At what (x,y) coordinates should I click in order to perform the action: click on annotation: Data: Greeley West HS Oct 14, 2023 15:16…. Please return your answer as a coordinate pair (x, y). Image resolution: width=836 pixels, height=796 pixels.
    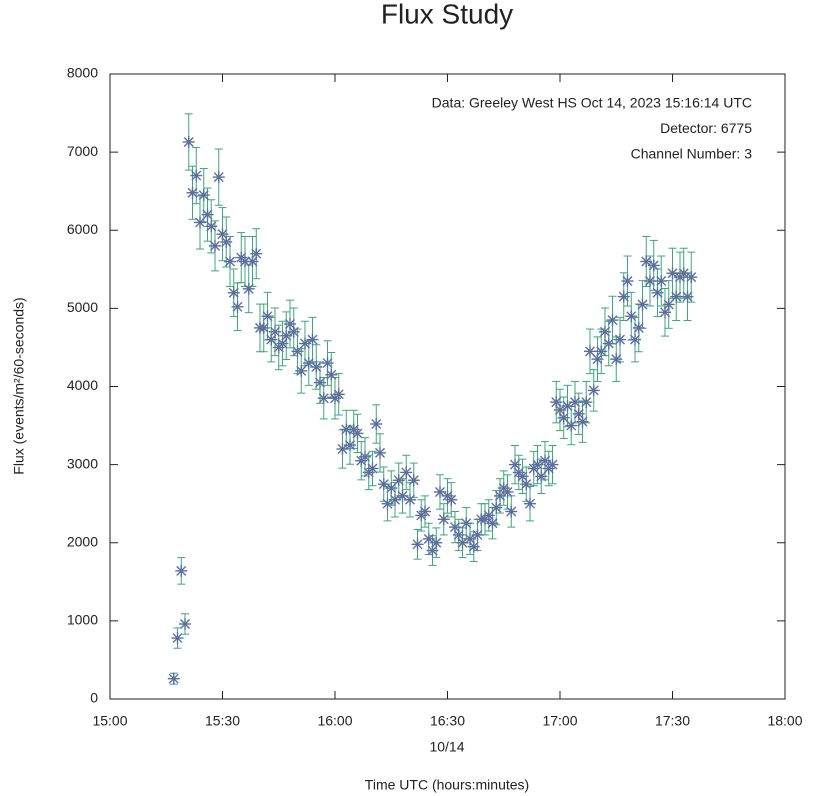
    Looking at the image, I should click on (592, 103).